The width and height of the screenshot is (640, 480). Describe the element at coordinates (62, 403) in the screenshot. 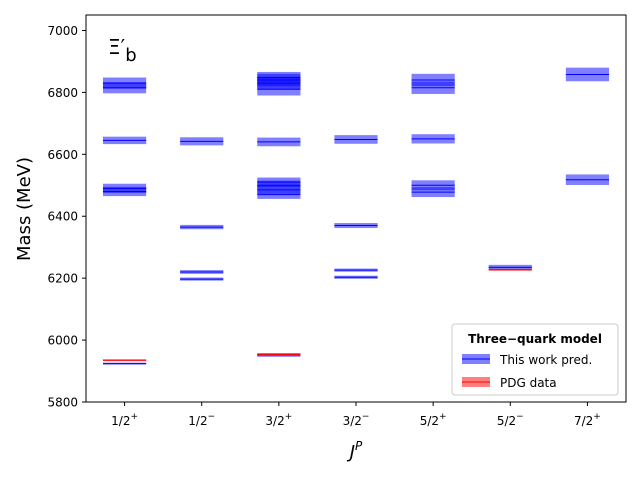

I see `y-tick-label: 5800` at that location.